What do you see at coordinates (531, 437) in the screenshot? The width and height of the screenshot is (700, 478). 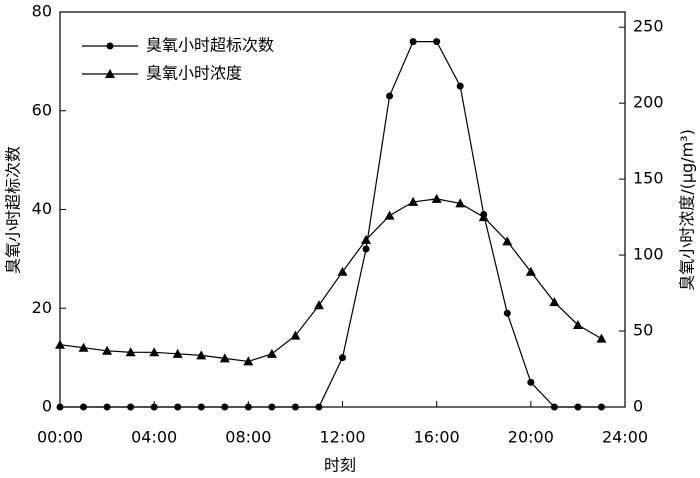 I see `x-tick-label: 20:00` at bounding box center [531, 437].